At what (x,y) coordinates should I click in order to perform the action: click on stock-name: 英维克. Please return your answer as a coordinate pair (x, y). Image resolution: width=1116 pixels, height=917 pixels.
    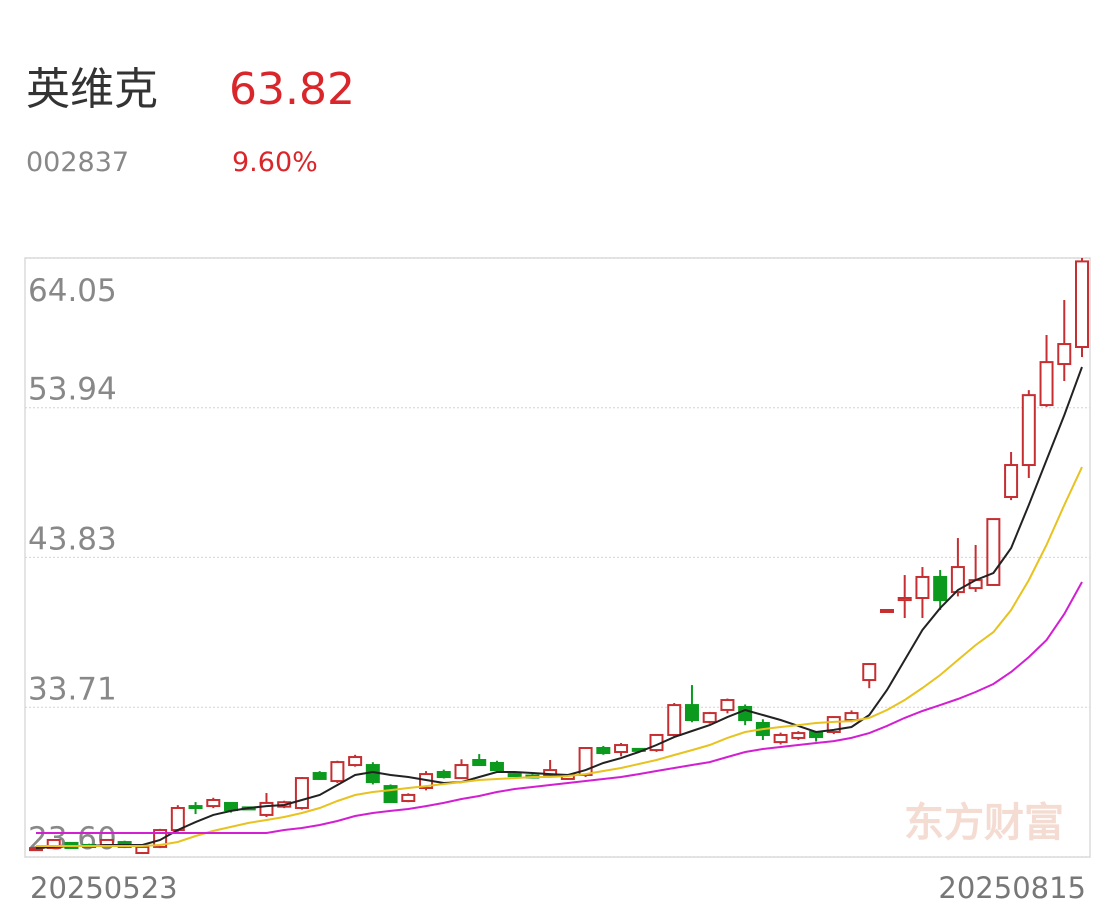
    Looking at the image, I should click on (92, 89).